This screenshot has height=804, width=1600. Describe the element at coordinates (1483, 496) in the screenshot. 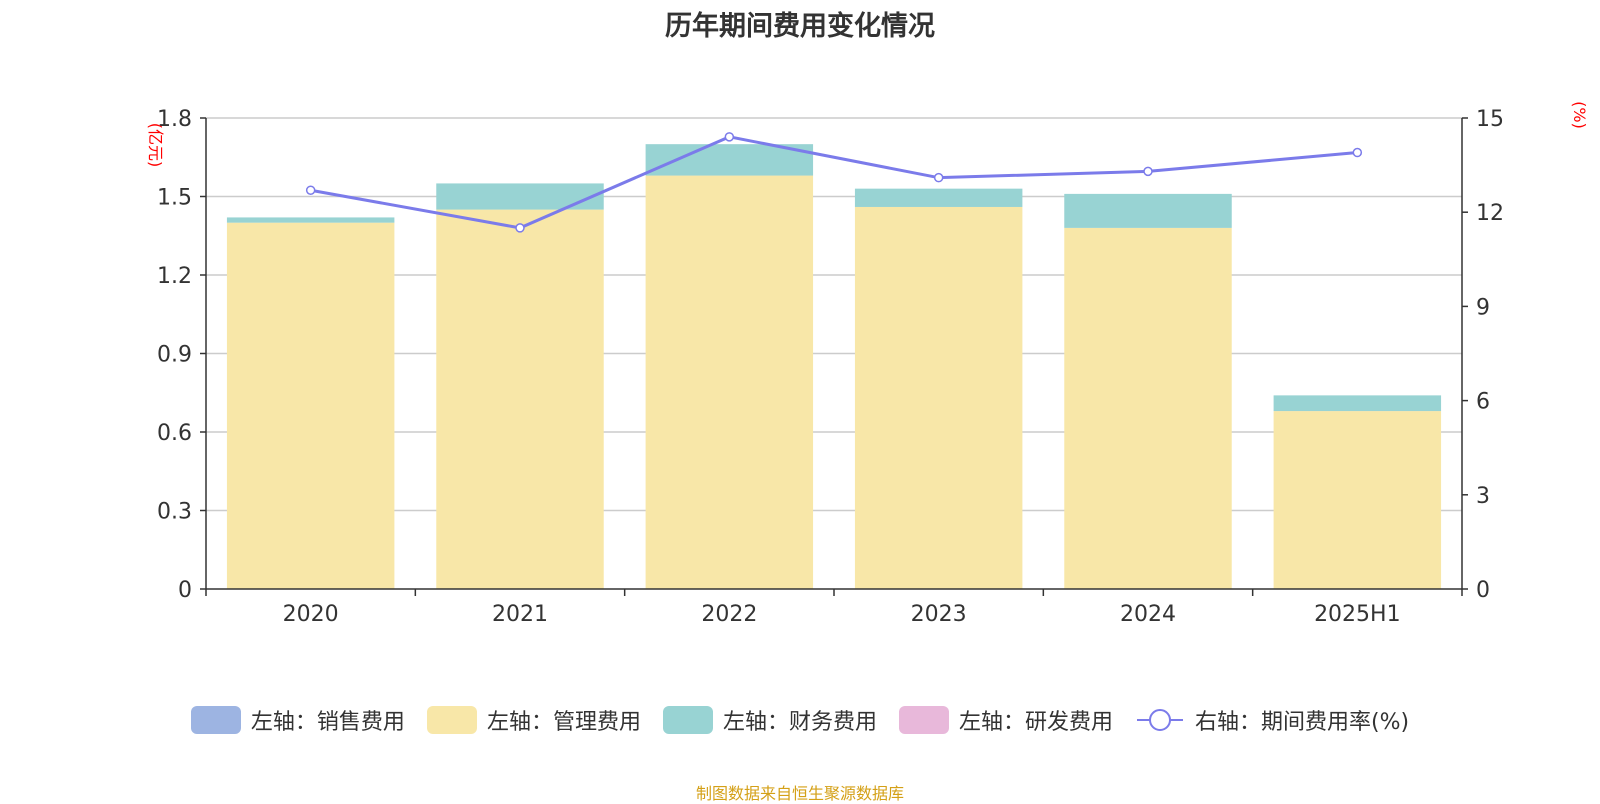

I see `right-tick-label: 3` at that location.